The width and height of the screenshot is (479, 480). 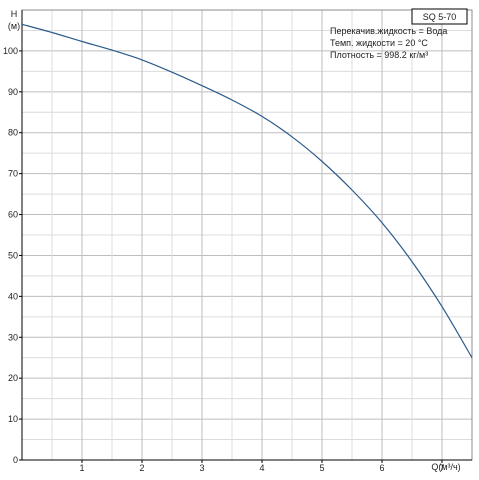 I want to click on model-label-frame, so click(x=439, y=16).